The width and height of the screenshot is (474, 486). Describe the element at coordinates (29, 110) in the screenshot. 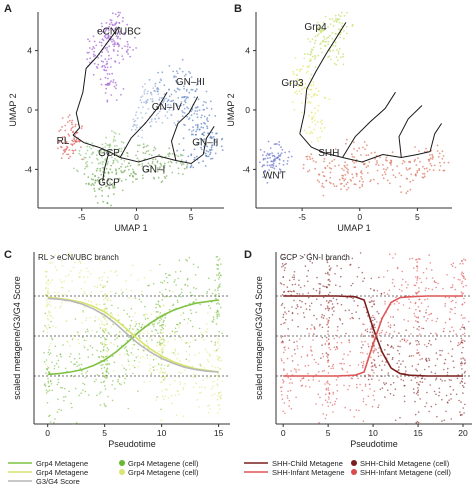

I see `y-tick-label: 0` at that location.